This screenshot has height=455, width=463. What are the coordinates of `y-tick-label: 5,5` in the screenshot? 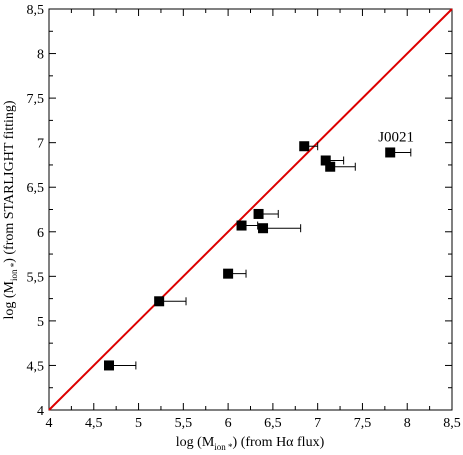 It's located at (36, 277).